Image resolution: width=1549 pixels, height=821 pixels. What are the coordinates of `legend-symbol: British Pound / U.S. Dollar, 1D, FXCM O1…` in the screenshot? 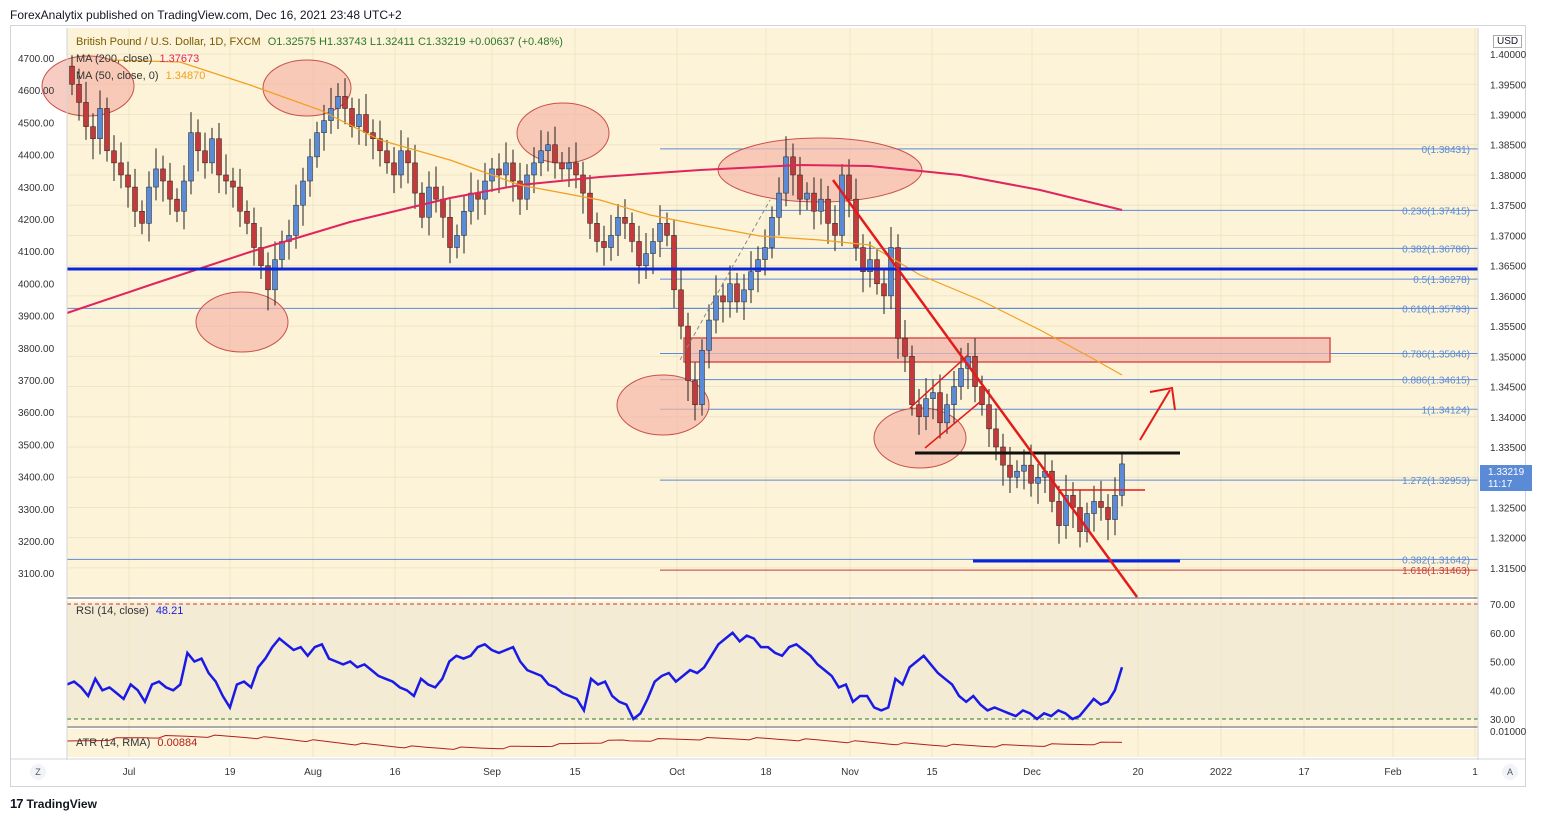 It's located at (319, 42).